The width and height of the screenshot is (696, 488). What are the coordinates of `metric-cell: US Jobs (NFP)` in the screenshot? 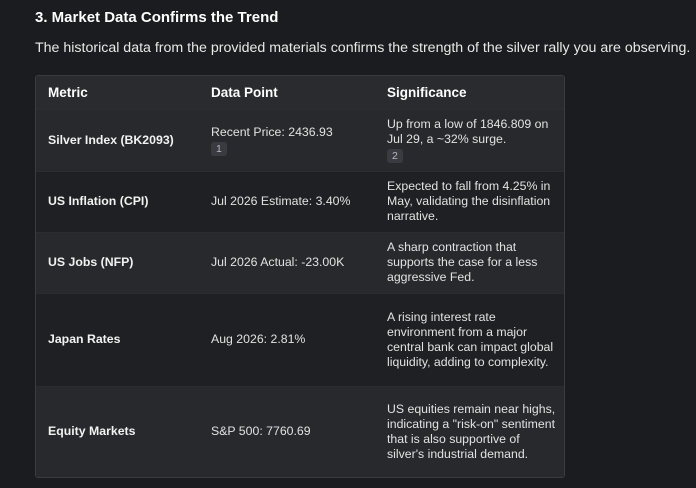 It's located at (91, 262).